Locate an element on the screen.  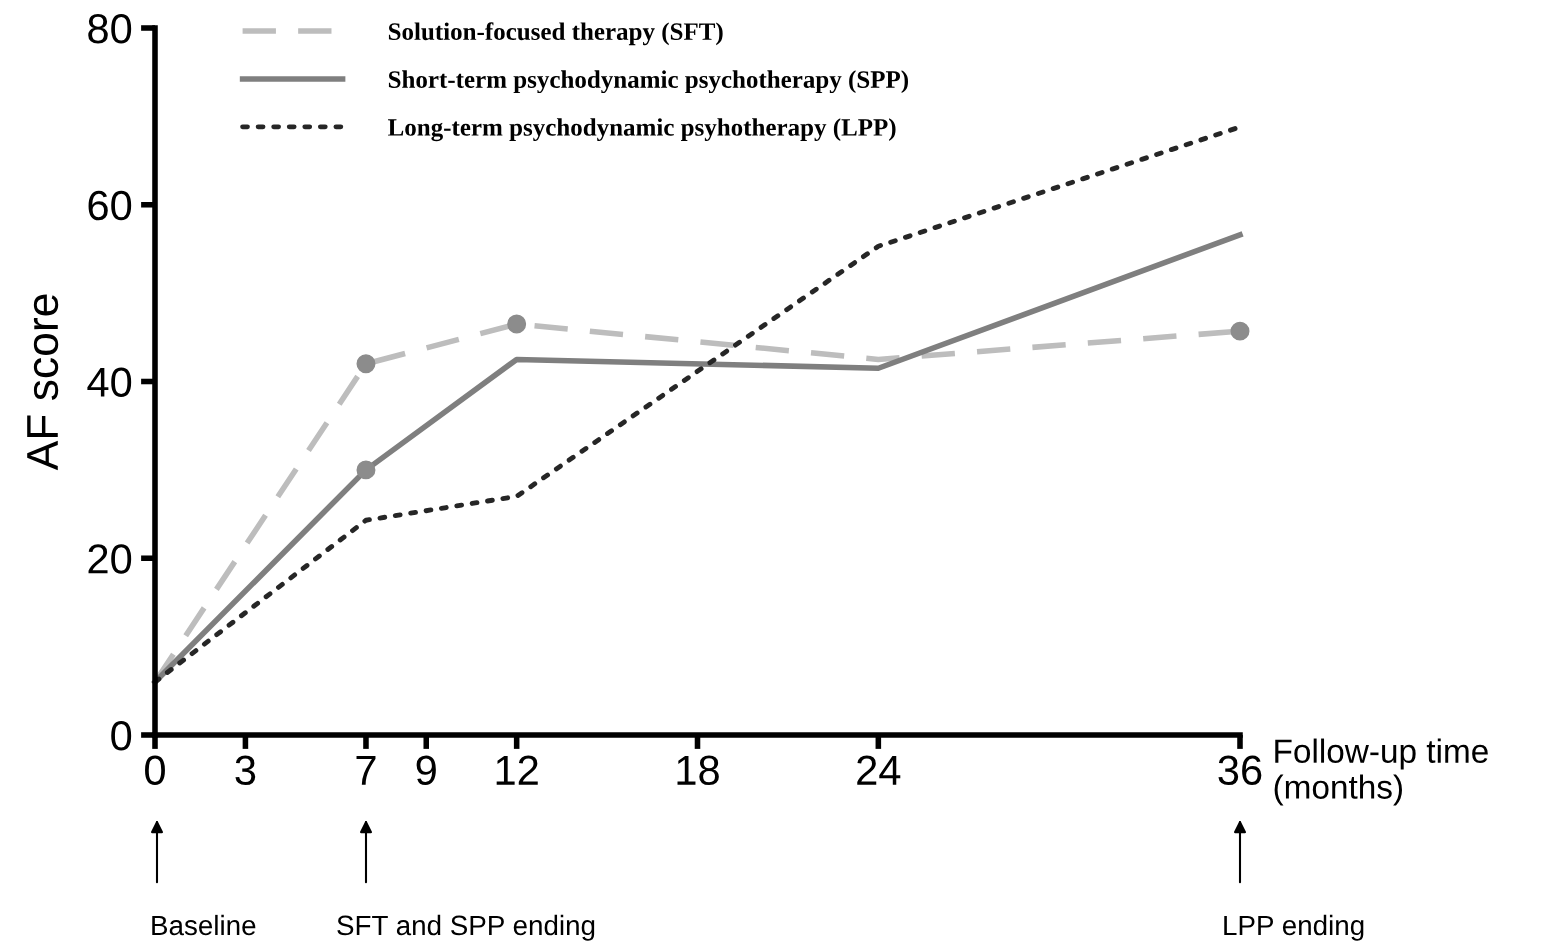
text: LPP ending is located at coordinates (1294, 927).